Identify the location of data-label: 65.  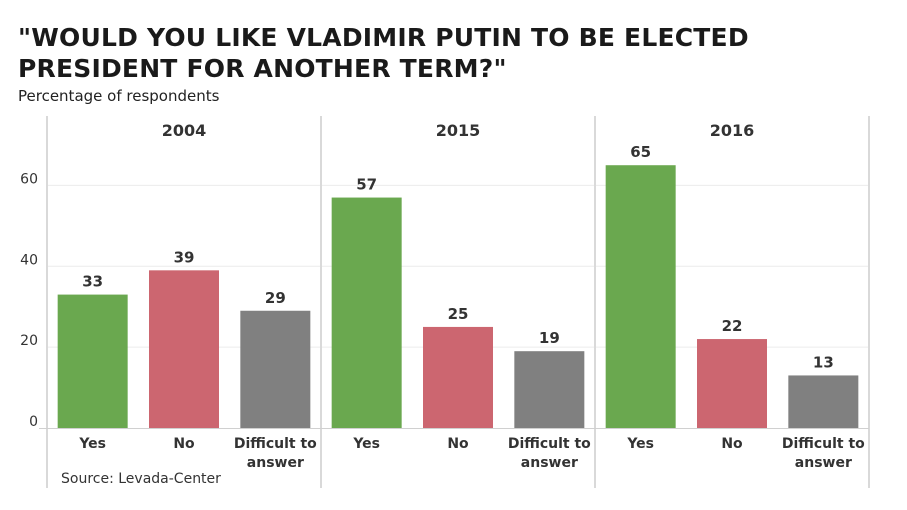
(640, 152).